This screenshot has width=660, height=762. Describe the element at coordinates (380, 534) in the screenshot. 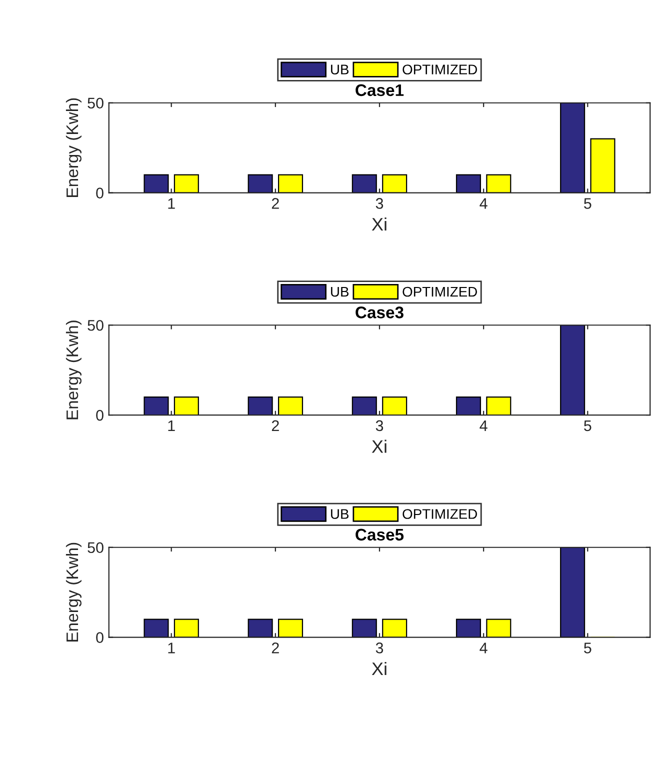

I see `chart-title: Case5` at that location.